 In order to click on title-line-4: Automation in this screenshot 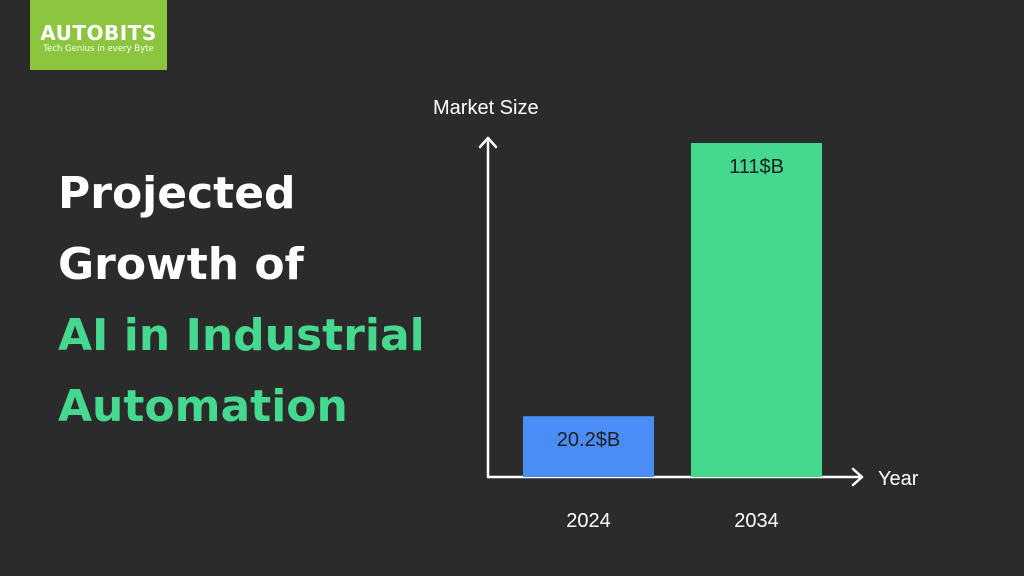, I will do `click(203, 406)`.